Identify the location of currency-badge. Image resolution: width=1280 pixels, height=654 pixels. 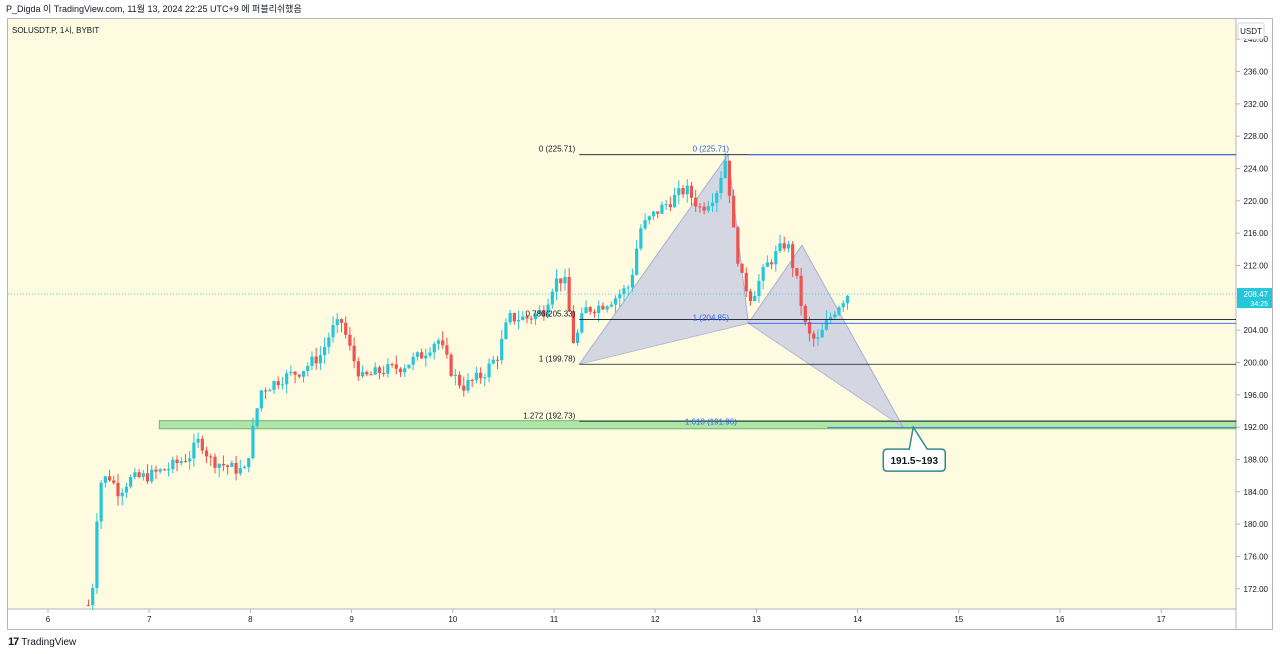
(1251, 31).